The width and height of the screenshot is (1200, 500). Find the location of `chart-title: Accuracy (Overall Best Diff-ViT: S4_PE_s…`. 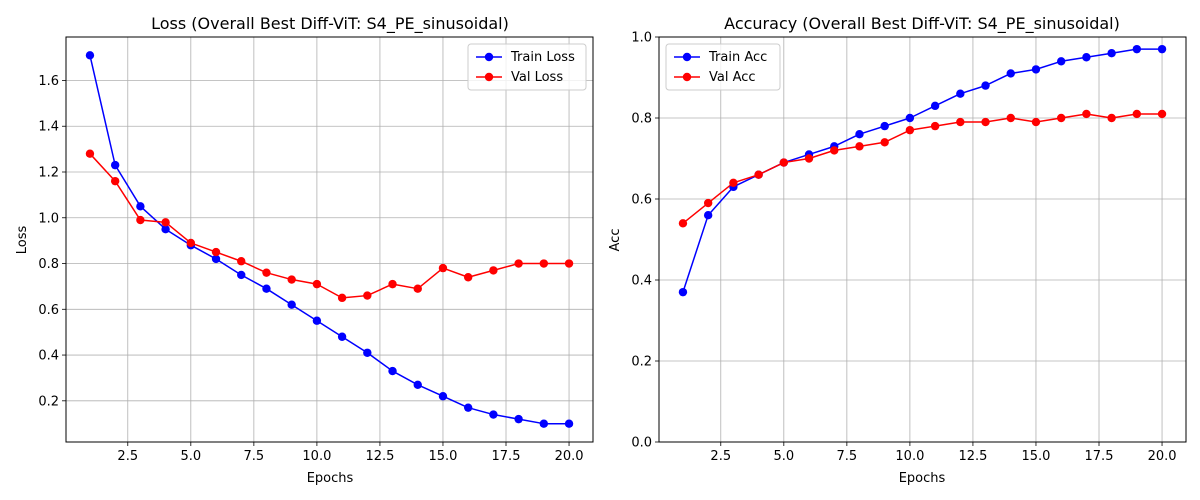

chart-title: Accuracy (Overall Best Diff-ViT: S4_PE_s… is located at coordinates (922, 24).